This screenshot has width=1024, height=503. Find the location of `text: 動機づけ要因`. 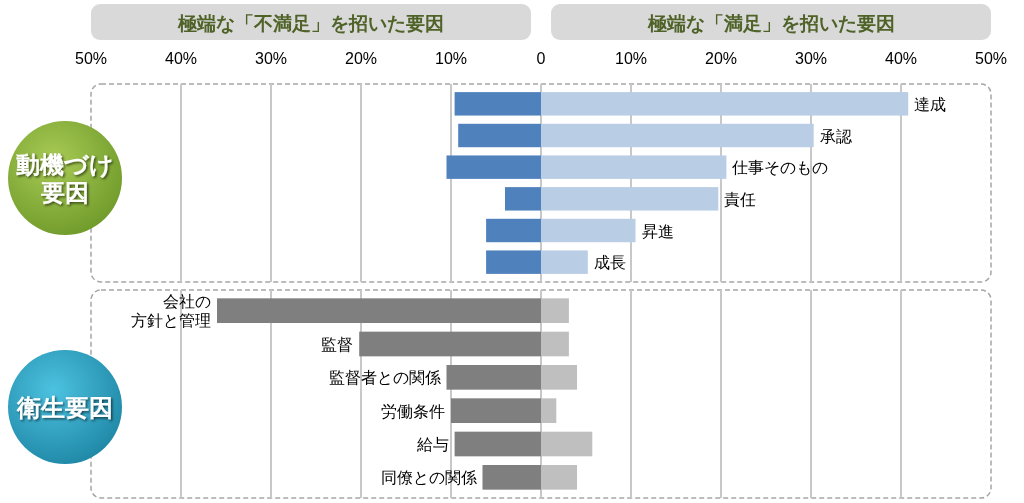

text: 動機づけ要因 is located at coordinates (64, 178).